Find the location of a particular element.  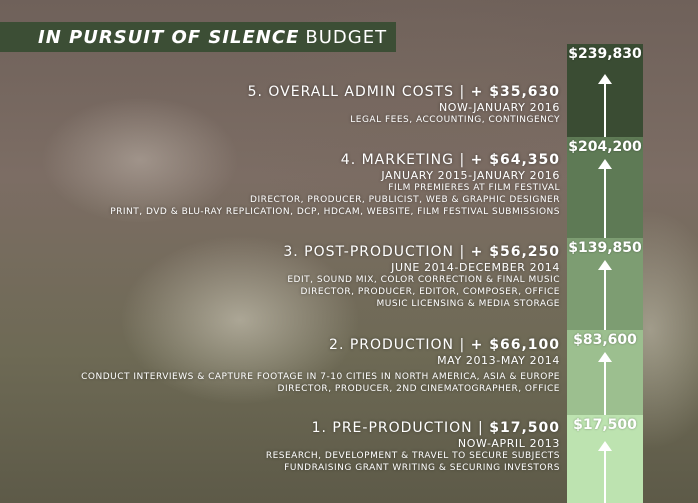

phase-heading: 3. POST-PRODUCTION | + $56,250 is located at coordinates (421, 252).